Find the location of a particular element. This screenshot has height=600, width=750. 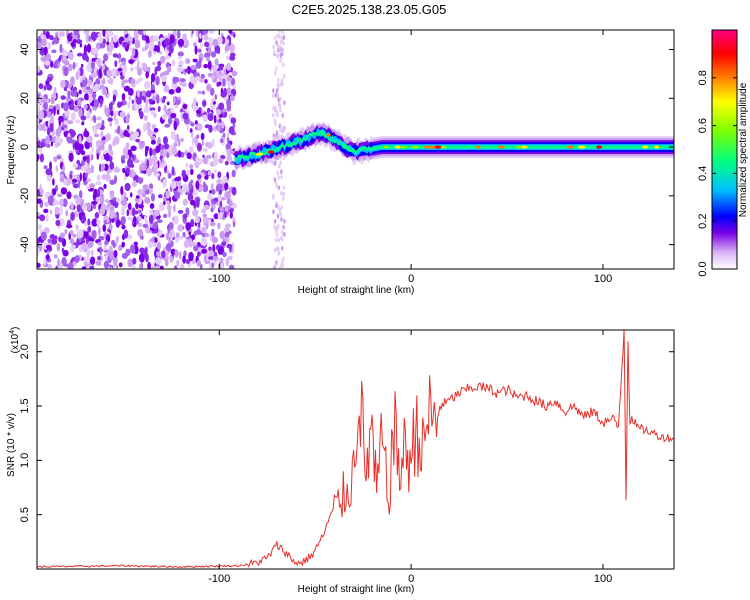

snr-multiplier: (x104) is located at coordinates (15, 340).